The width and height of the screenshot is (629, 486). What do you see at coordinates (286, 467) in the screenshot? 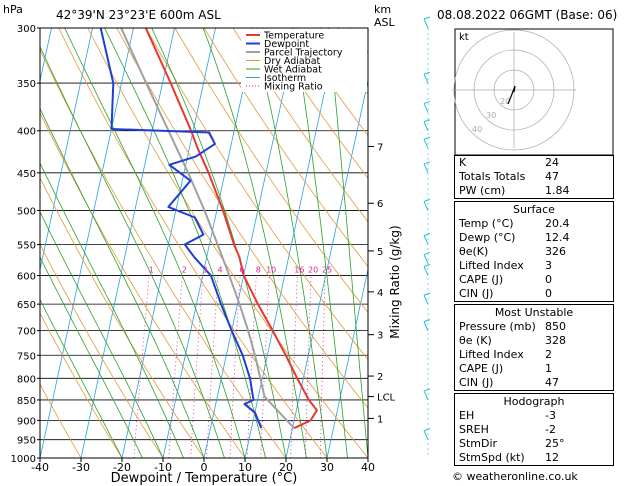
I see `temperature-tick-label: 20` at bounding box center [286, 467].